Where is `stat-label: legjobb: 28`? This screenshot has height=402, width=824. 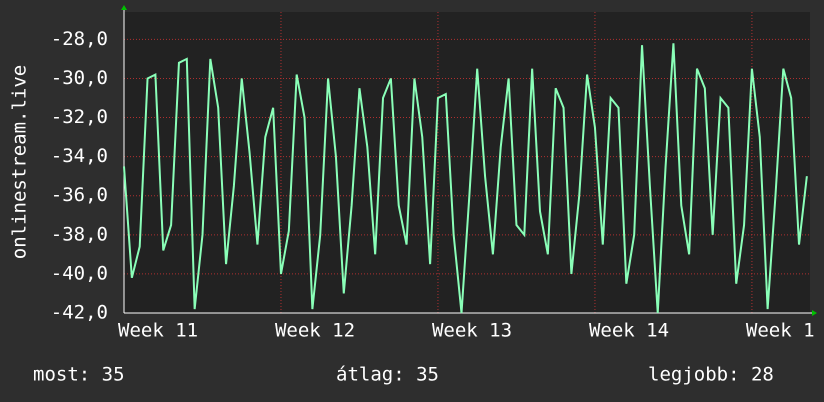 stat-label: legjobb: 28 is located at coordinates (711, 375).